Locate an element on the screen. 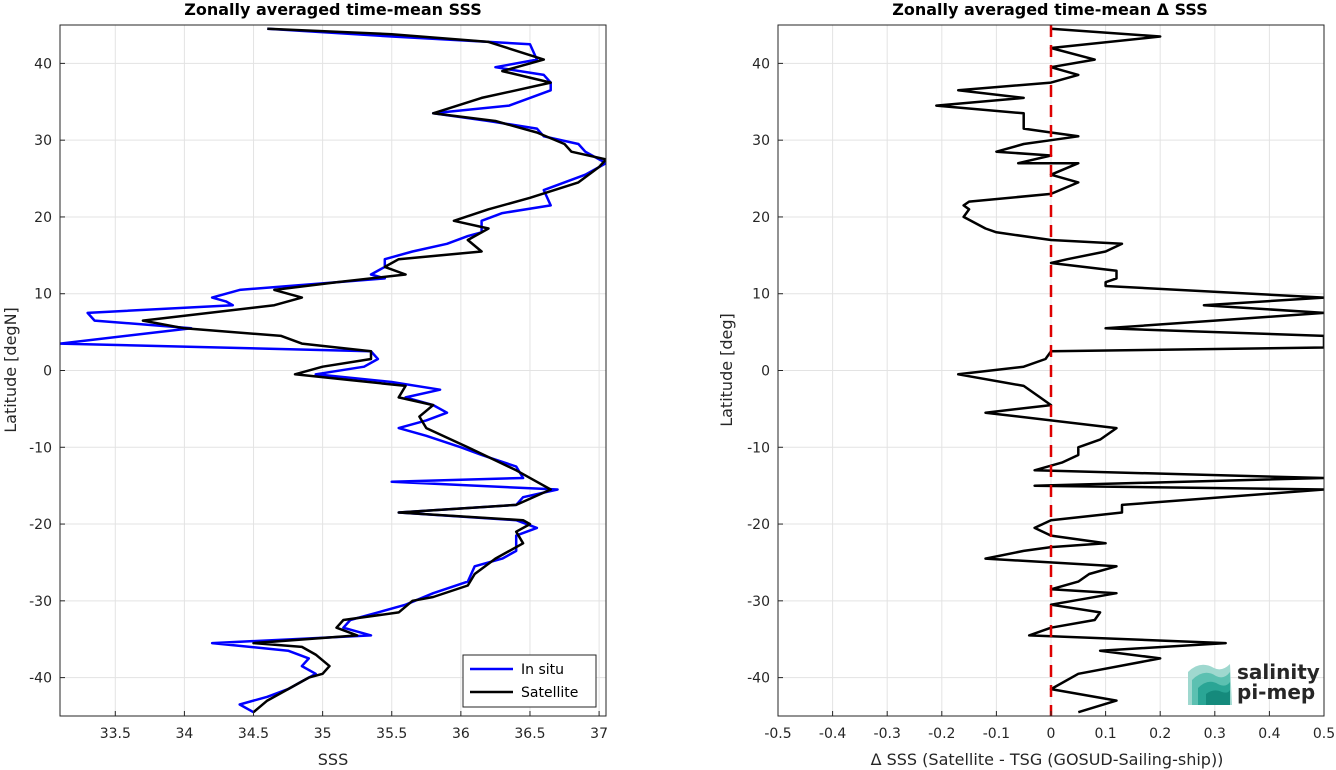  logo-text-salinity: salinity is located at coordinates (1278, 672).